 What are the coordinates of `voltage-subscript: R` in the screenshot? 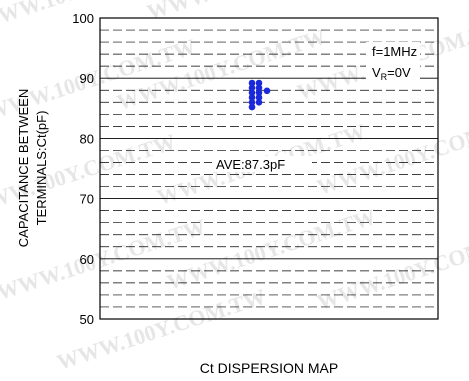 It's located at (384, 77).